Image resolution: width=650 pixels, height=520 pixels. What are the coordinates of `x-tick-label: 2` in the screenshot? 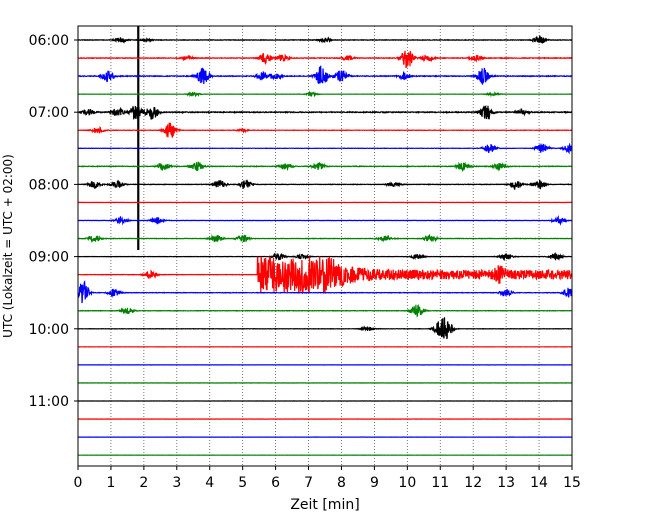 It's located at (143, 483).